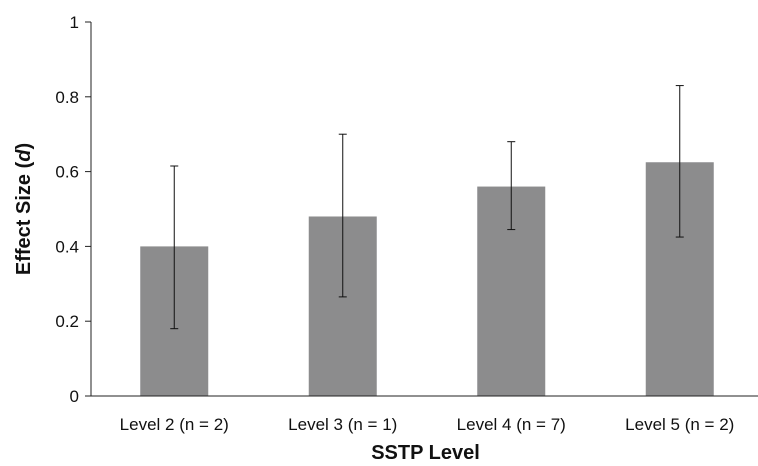 This screenshot has height=466, width=758. I want to click on x-tick-label: Level 4 (n = 7), so click(511, 424).